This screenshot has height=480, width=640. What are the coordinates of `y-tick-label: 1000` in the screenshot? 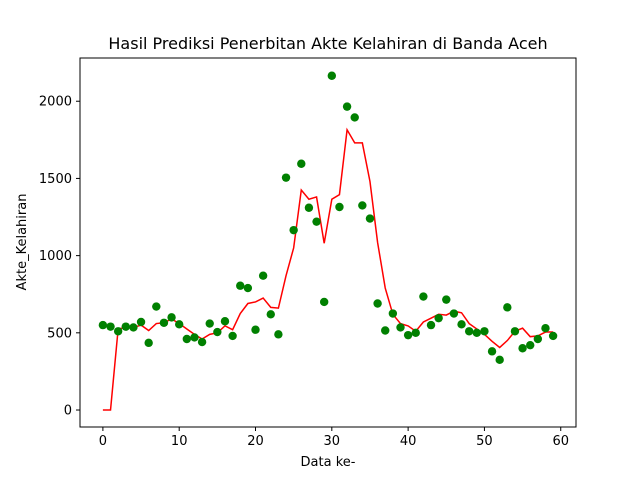 It's located at (55, 256).